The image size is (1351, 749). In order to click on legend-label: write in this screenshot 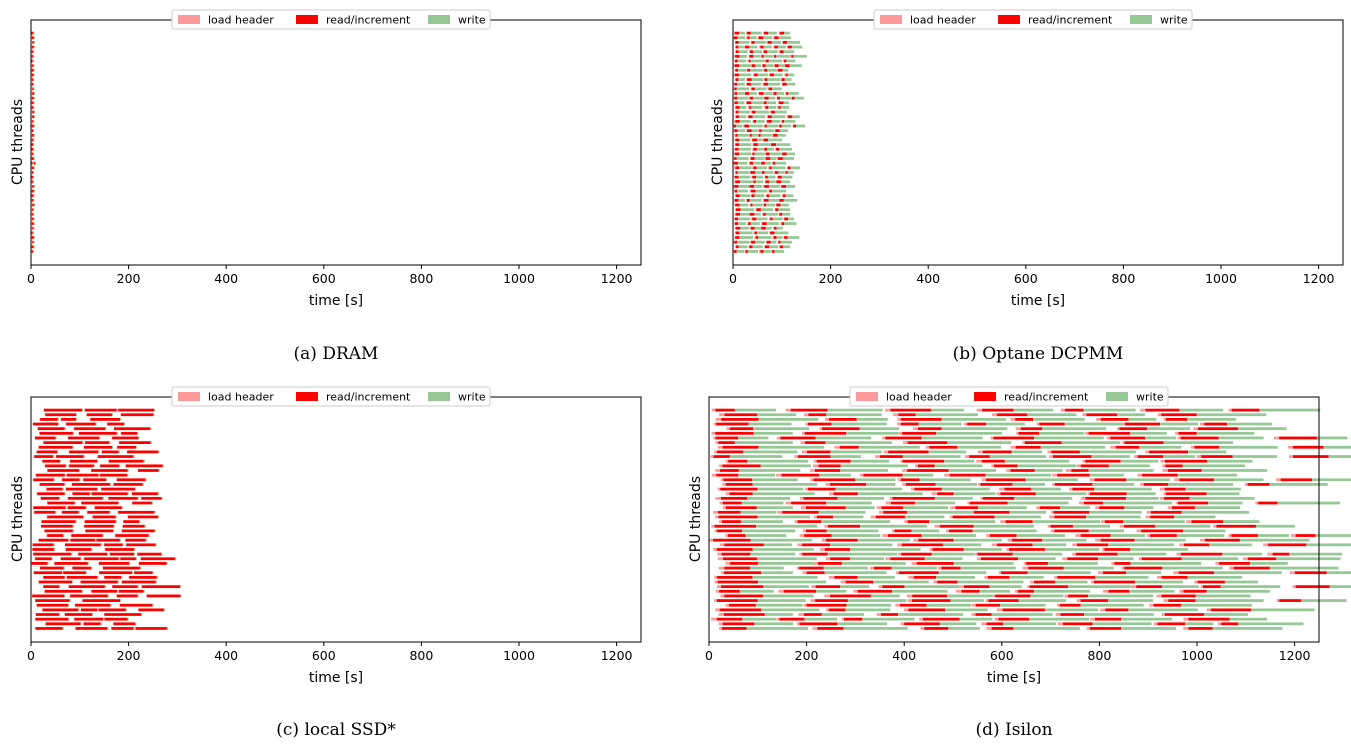, I will do `click(472, 20)`.